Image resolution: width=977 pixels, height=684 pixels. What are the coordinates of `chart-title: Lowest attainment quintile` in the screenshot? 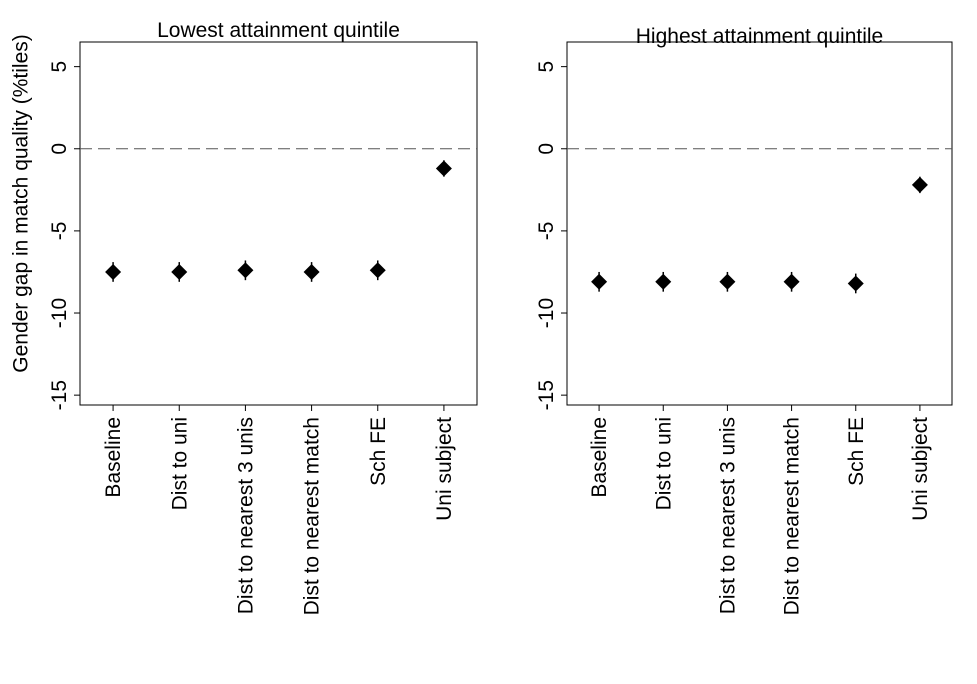 It's located at (278, 30).